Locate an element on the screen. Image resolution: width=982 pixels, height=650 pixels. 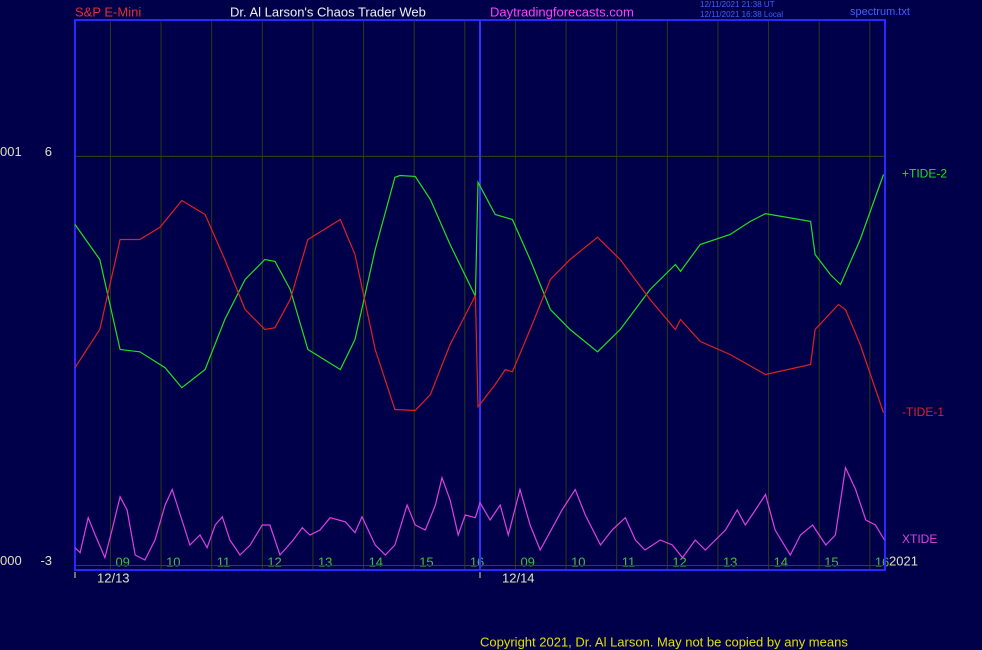
day-label: 12/14 is located at coordinates (518, 577).